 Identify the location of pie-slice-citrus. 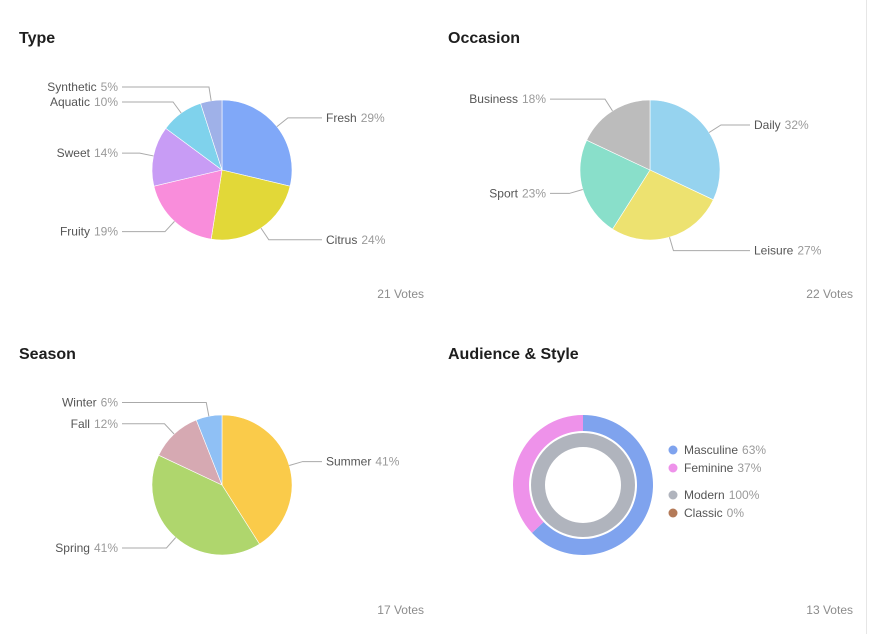
(250, 205).